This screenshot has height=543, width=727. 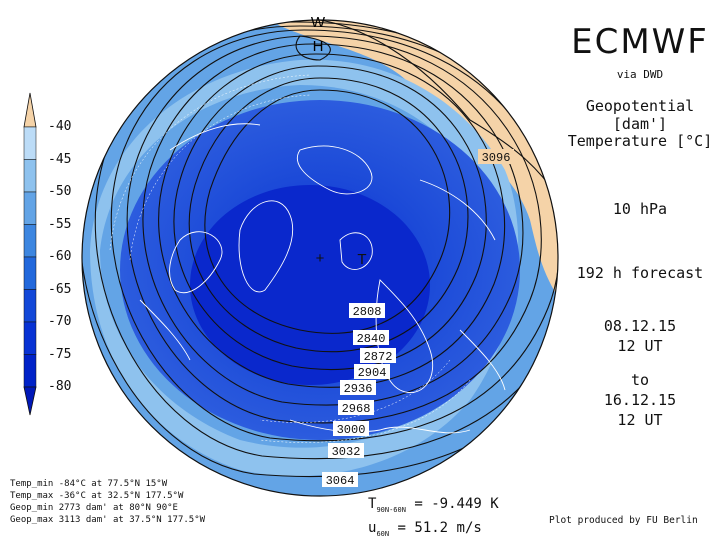 I want to click on temp-max: Temp_max -36°C at 32.5°N 177.5°W, so click(x=97, y=496).